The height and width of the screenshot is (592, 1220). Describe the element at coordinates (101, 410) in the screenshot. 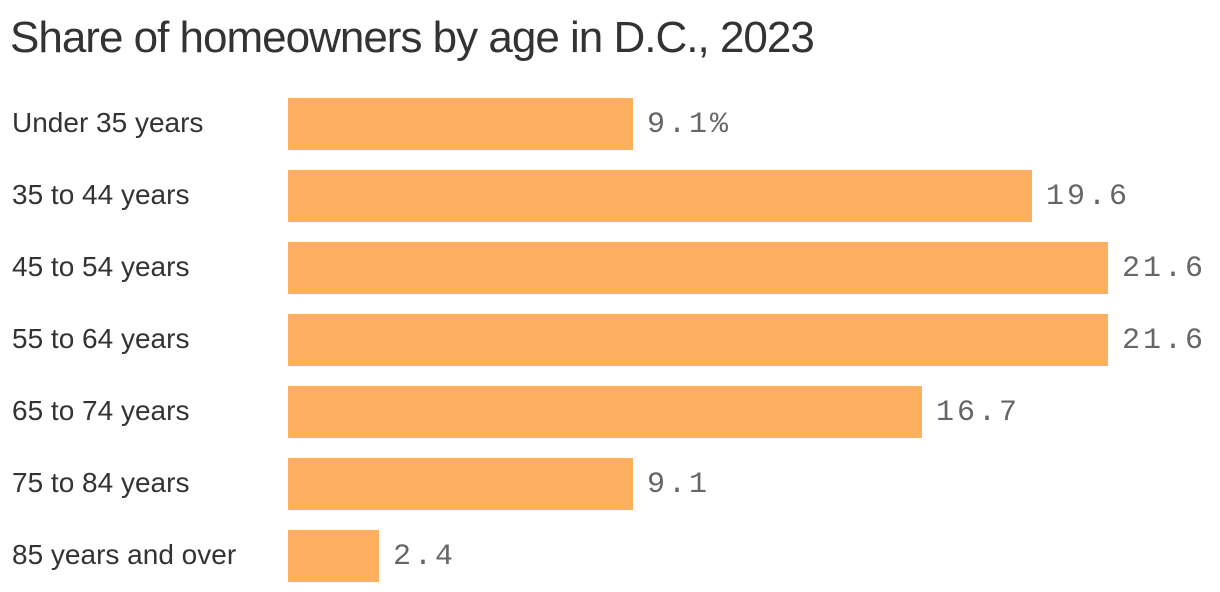

I see `category-label: 65 to 74 years` at that location.